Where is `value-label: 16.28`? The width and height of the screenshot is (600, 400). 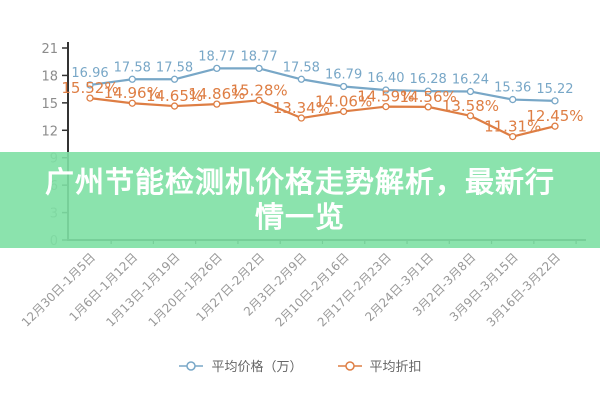
value-label: 16.28 is located at coordinates (428, 79).